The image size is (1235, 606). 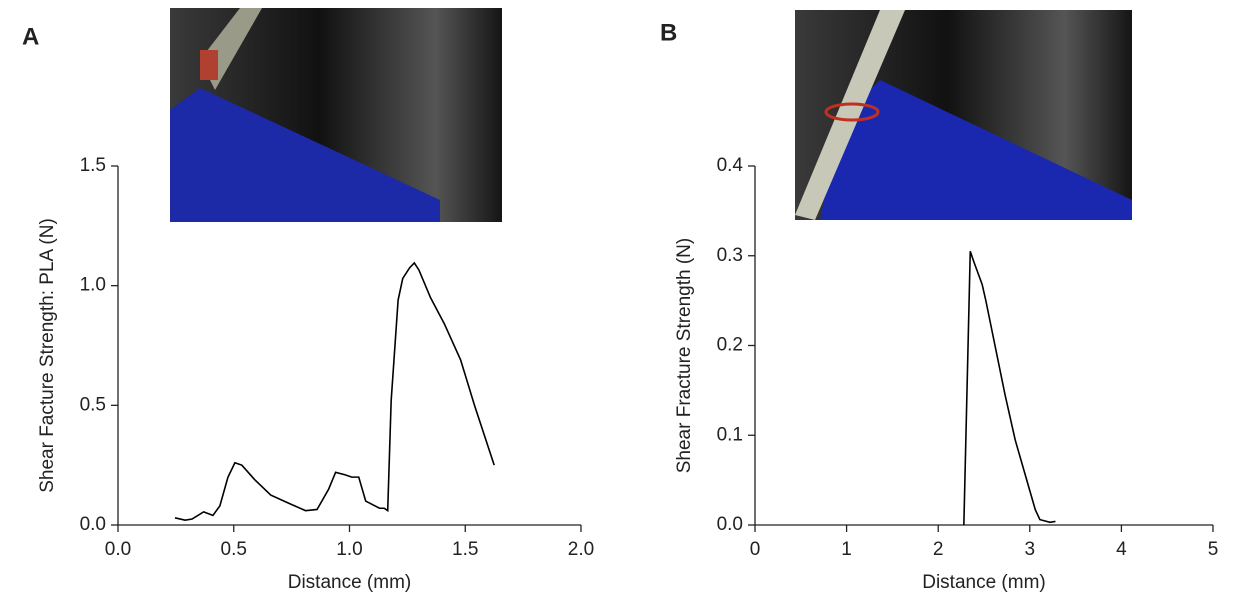 I want to click on x-tick-label: 1, so click(x=846, y=549).